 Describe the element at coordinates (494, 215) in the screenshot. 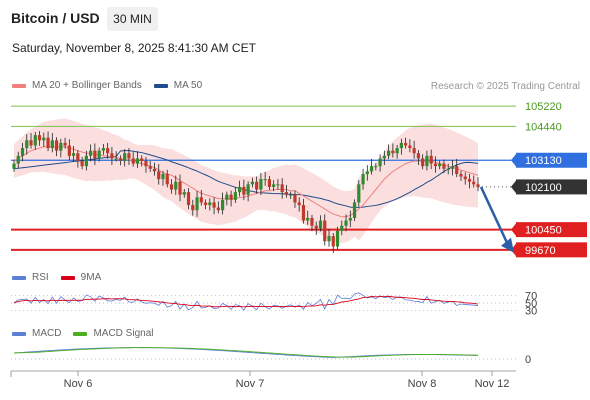

I see `forecast-arrow-shaft` at that location.